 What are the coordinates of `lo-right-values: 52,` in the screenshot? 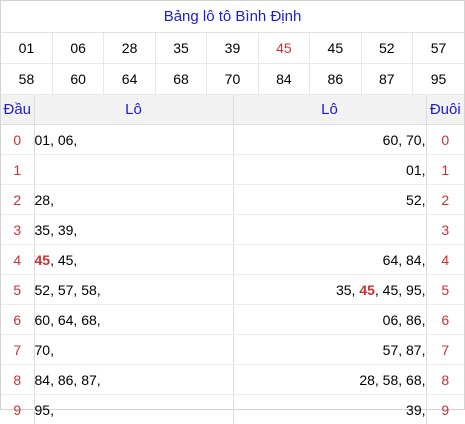 It's located at (329, 200).